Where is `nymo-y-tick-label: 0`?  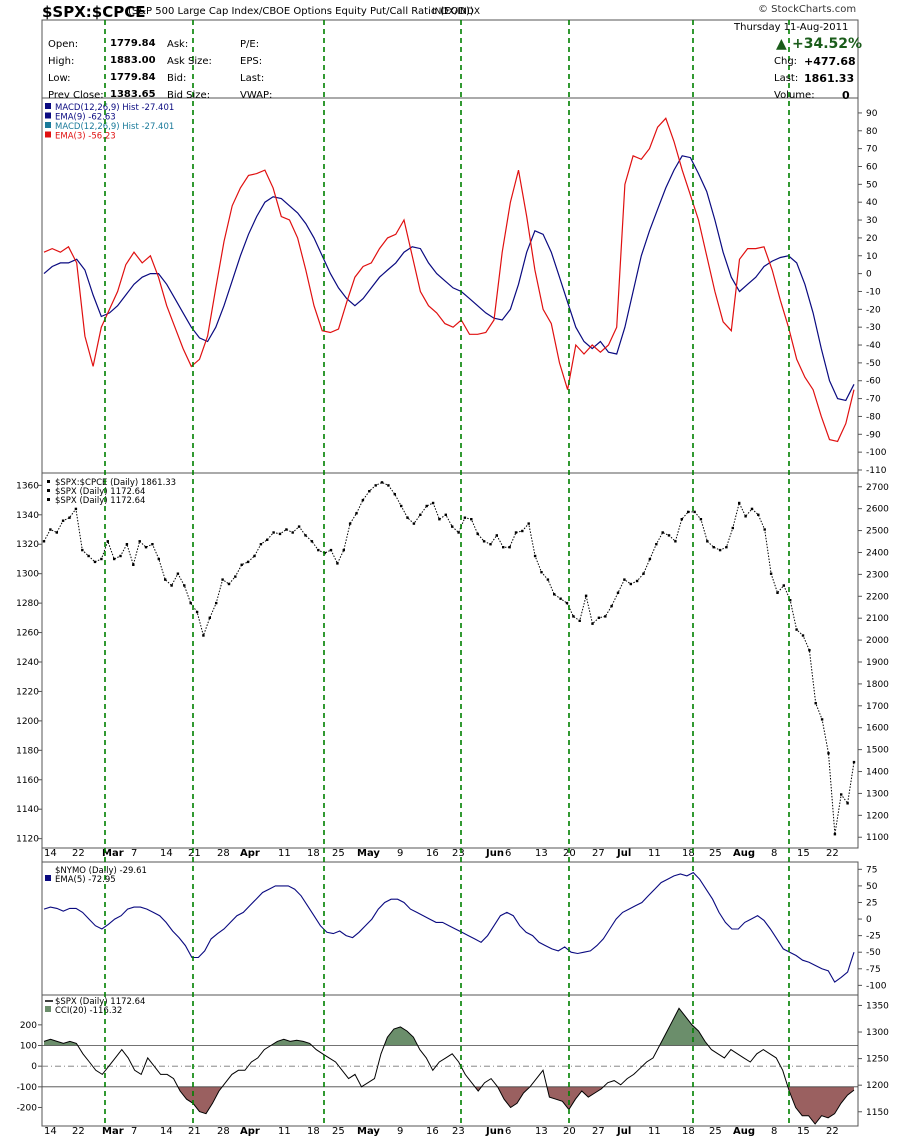
nymo-y-tick-label: 0 is located at coordinates (869, 920).